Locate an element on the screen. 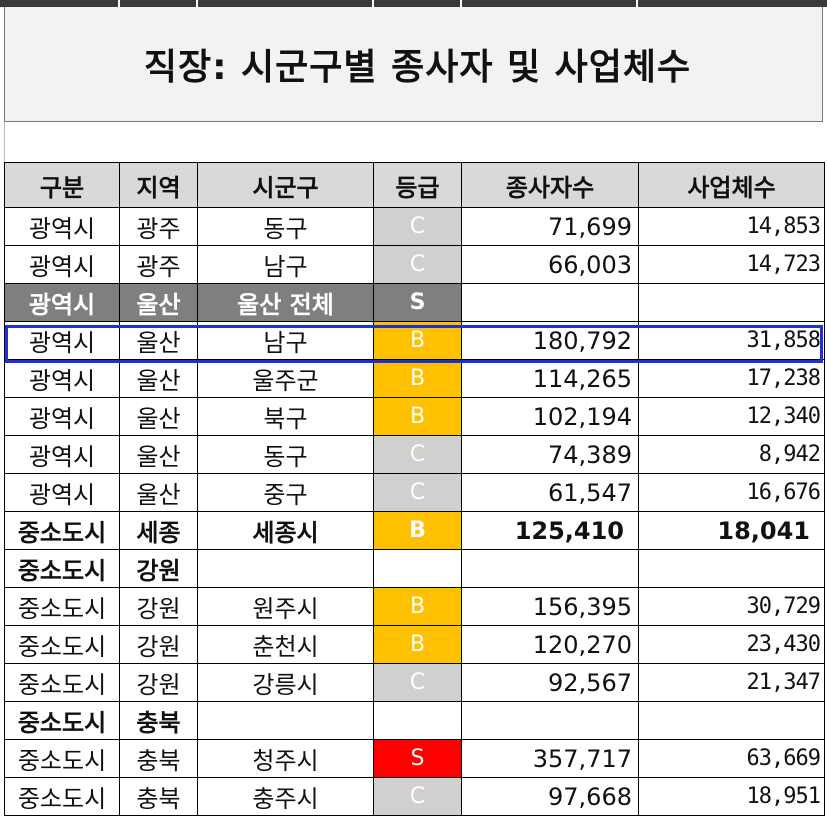 This screenshot has height=838, width=827. cell-district: 충주시 is located at coordinates (285, 796).